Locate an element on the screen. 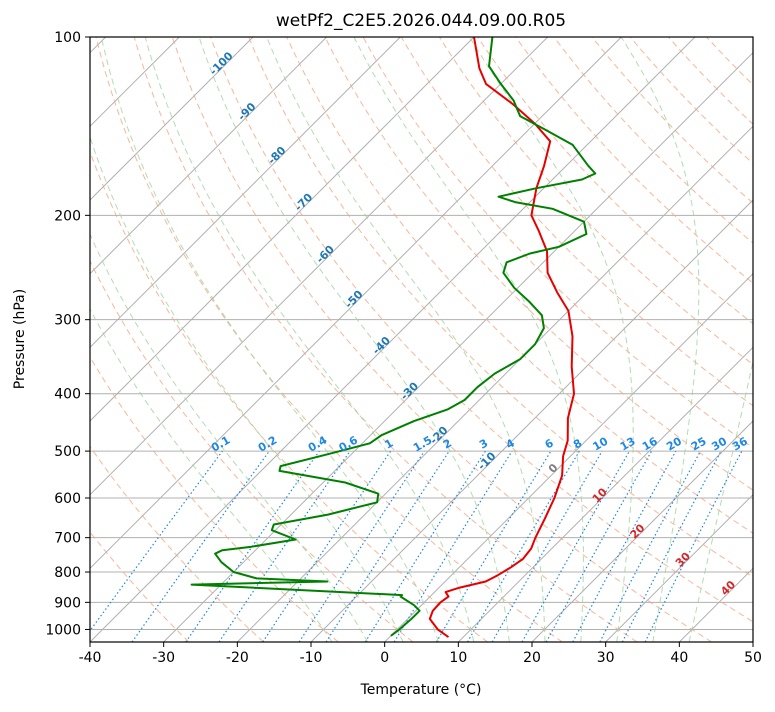 The image size is (775, 712). isotherm-label: -60 is located at coordinates (325, 253).